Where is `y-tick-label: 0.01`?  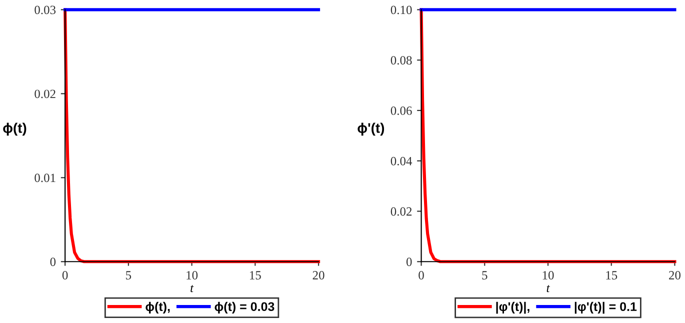 y-tick-label: 0.01 is located at coordinates (45, 178).